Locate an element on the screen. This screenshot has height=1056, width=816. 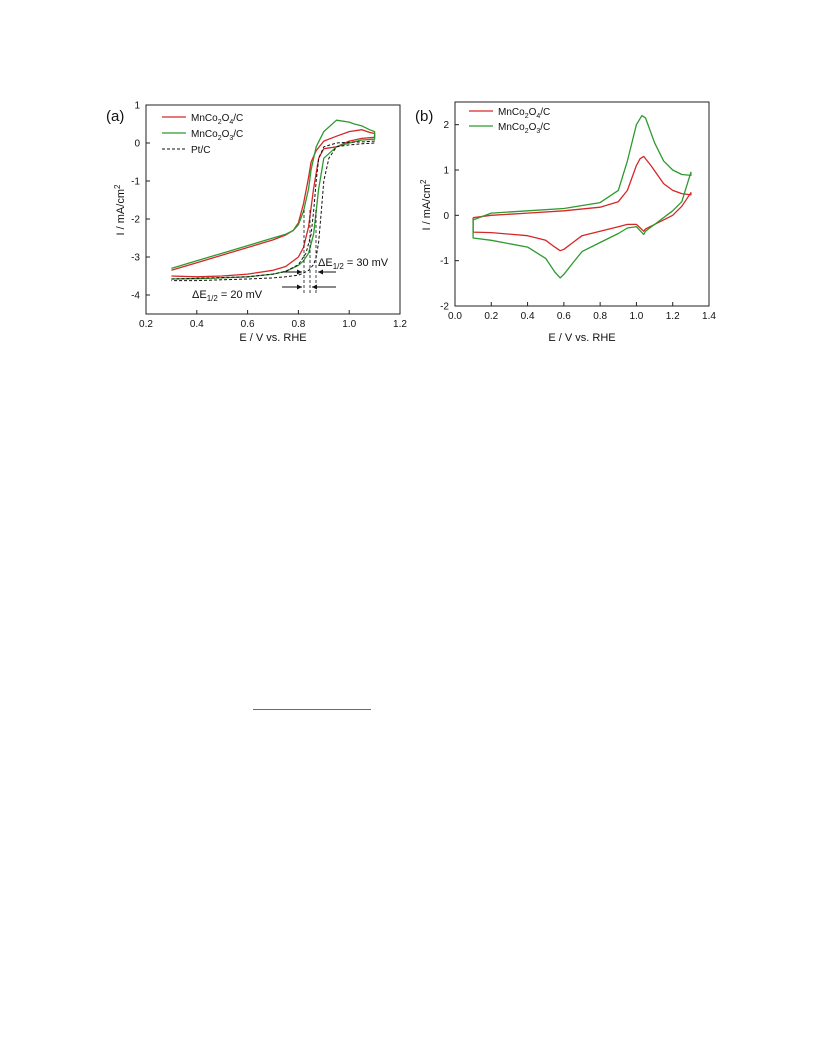
panel-b-xtick-label: 0.0 is located at coordinates (455, 316).